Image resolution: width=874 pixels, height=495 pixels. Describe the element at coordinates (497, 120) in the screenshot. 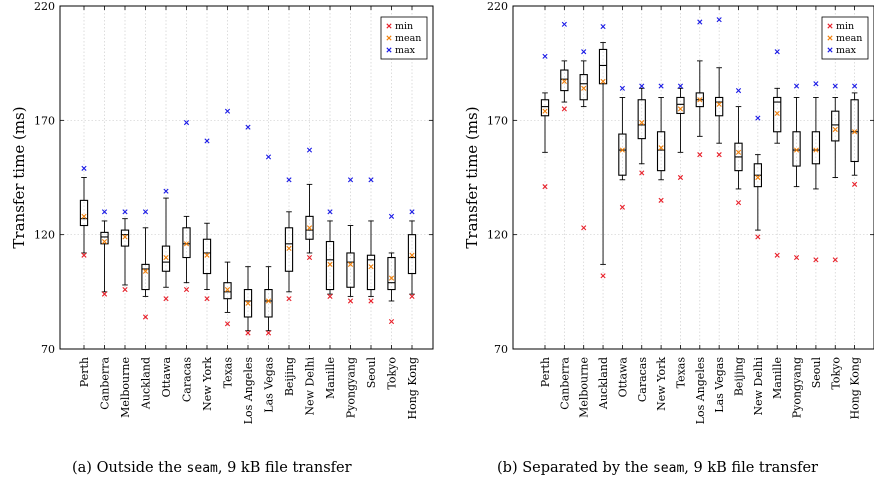

I see `y-tick-label: 170` at that location.